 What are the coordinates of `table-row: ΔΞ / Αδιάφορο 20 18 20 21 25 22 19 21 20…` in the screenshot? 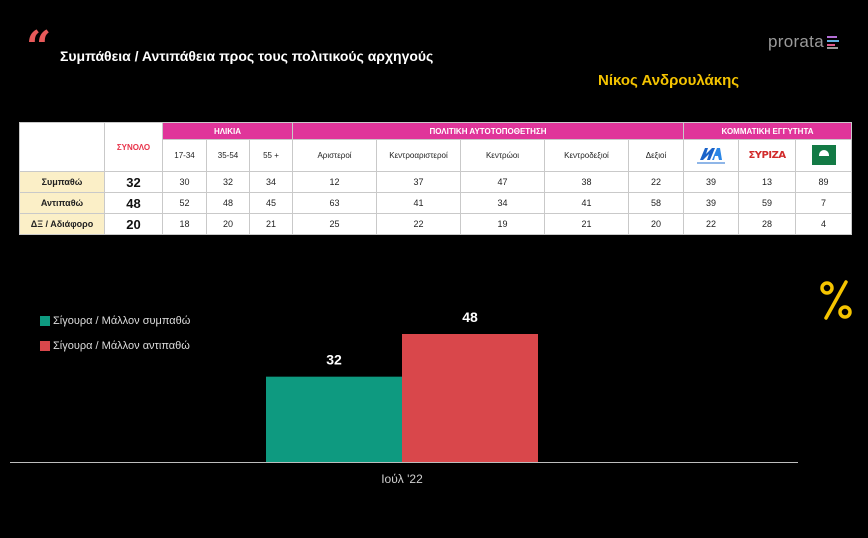 It's located at (436, 224).